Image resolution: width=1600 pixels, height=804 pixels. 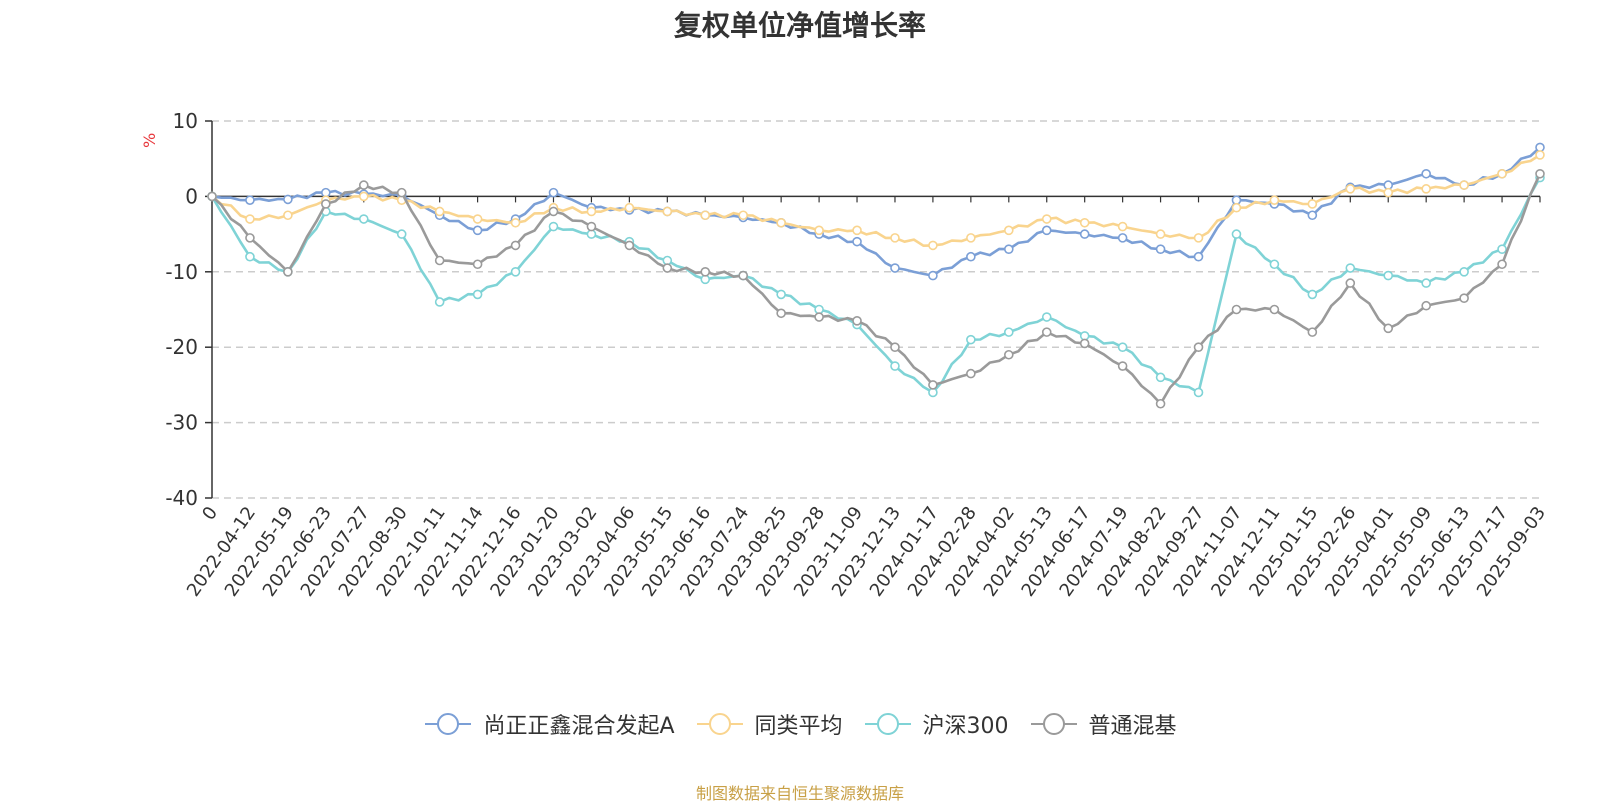 What do you see at coordinates (181, 498) in the screenshot?
I see `y-tick-label: -40` at bounding box center [181, 498].